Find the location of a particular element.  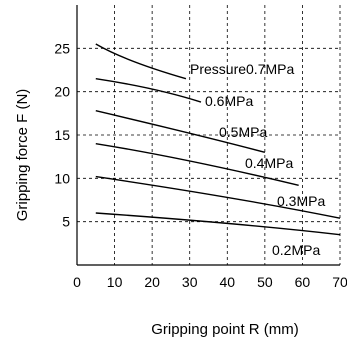

x-tick-labels: 0 10 20 30 40 50 60 70 is located at coordinates (210, 282).